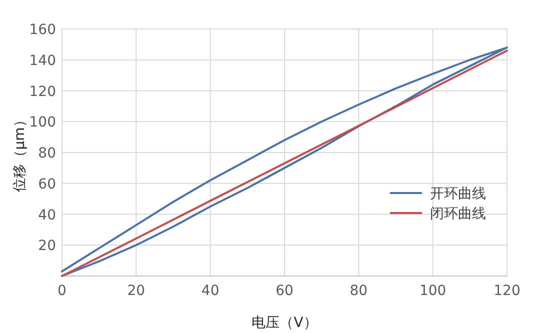  Describe the element at coordinates (47, 215) in the screenshot. I see `y-tick-label: 40` at that location.